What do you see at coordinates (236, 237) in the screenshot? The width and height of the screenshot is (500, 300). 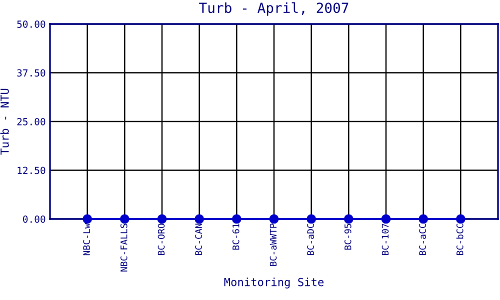 I see `x-tick-label: BC-61` at bounding box center [236, 237].